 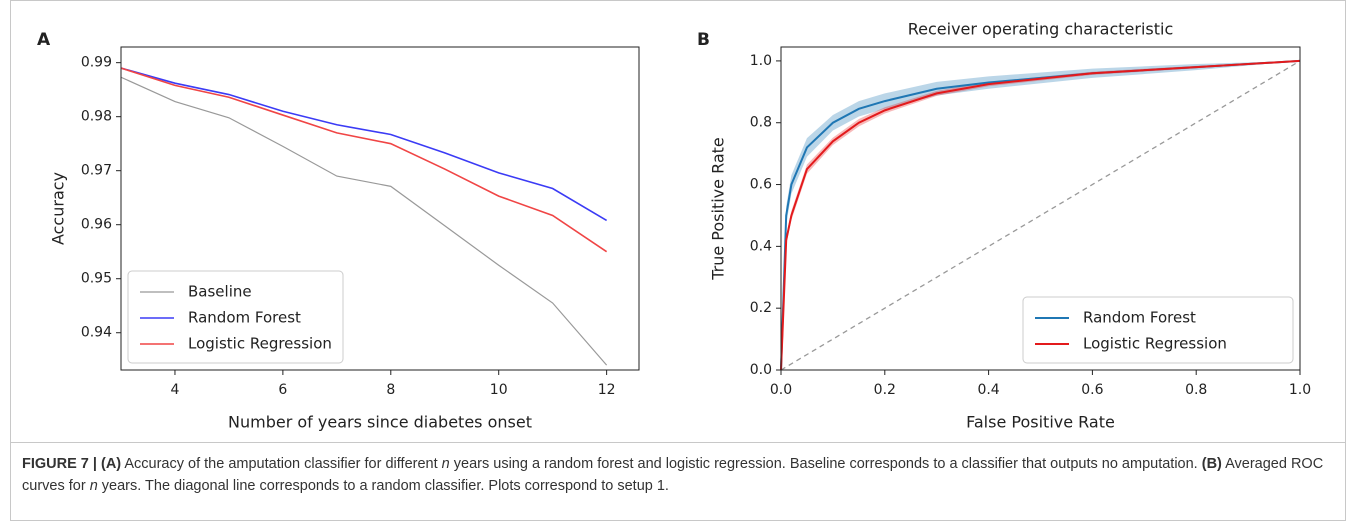 I want to click on caption-run: FIGURE 7 |, so click(x=61, y=464).